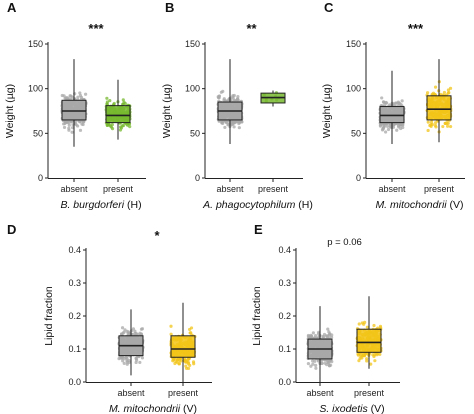  What do you see at coordinates (344, 242) in the screenshot?
I see `significance-label: p = 0.06` at bounding box center [344, 242].